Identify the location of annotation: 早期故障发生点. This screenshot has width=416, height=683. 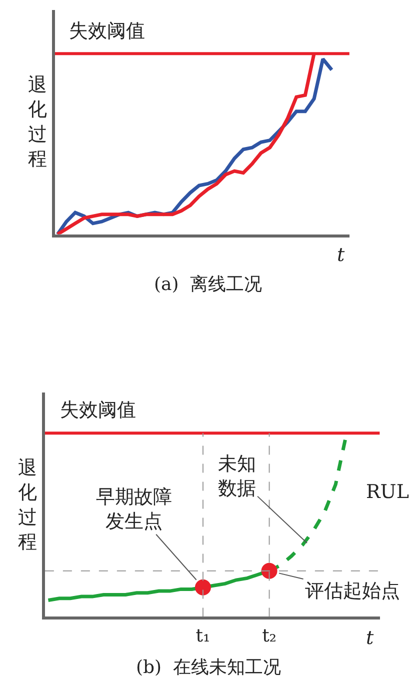
(134, 509).